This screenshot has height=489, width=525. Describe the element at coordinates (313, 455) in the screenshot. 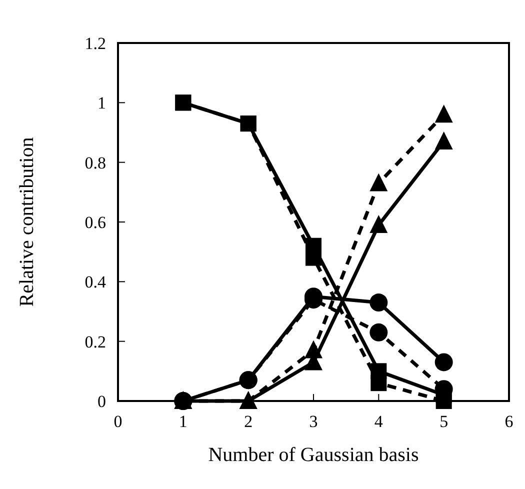

I see `x-axis-title: Number of Gaussian basis` at that location.